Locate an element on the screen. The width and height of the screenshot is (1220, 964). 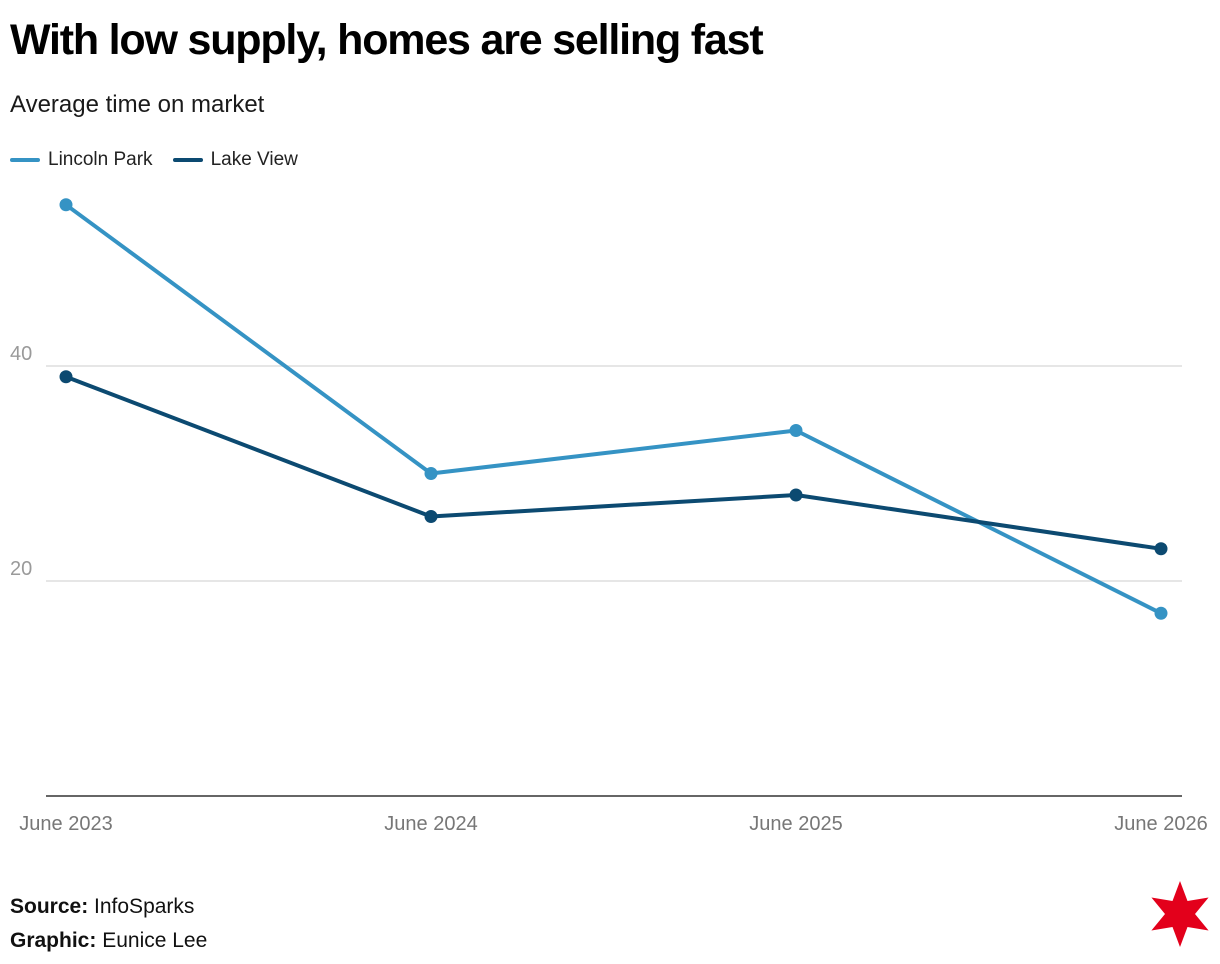
data-point-lake-view-june-2026 is located at coordinates (1161, 549).